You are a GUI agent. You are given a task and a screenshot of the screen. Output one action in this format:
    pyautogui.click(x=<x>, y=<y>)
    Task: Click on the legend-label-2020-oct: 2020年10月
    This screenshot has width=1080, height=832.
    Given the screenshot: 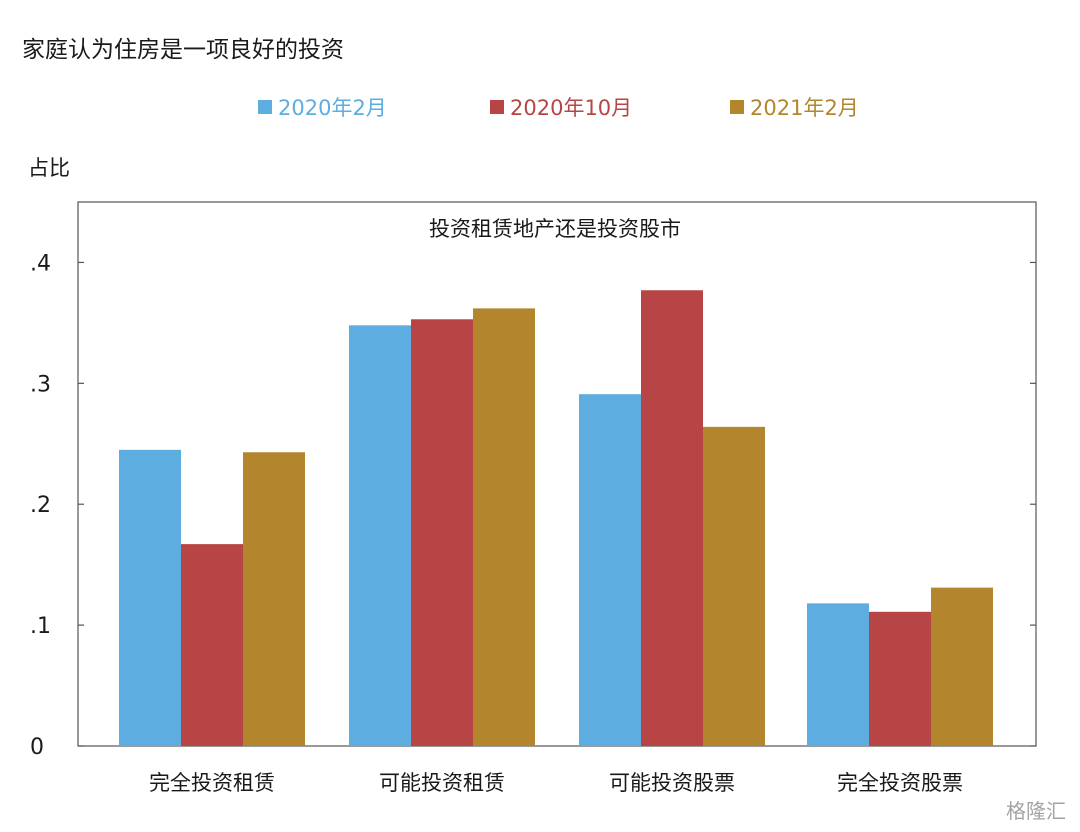 What is the action you would take?
    pyautogui.click(x=571, y=108)
    